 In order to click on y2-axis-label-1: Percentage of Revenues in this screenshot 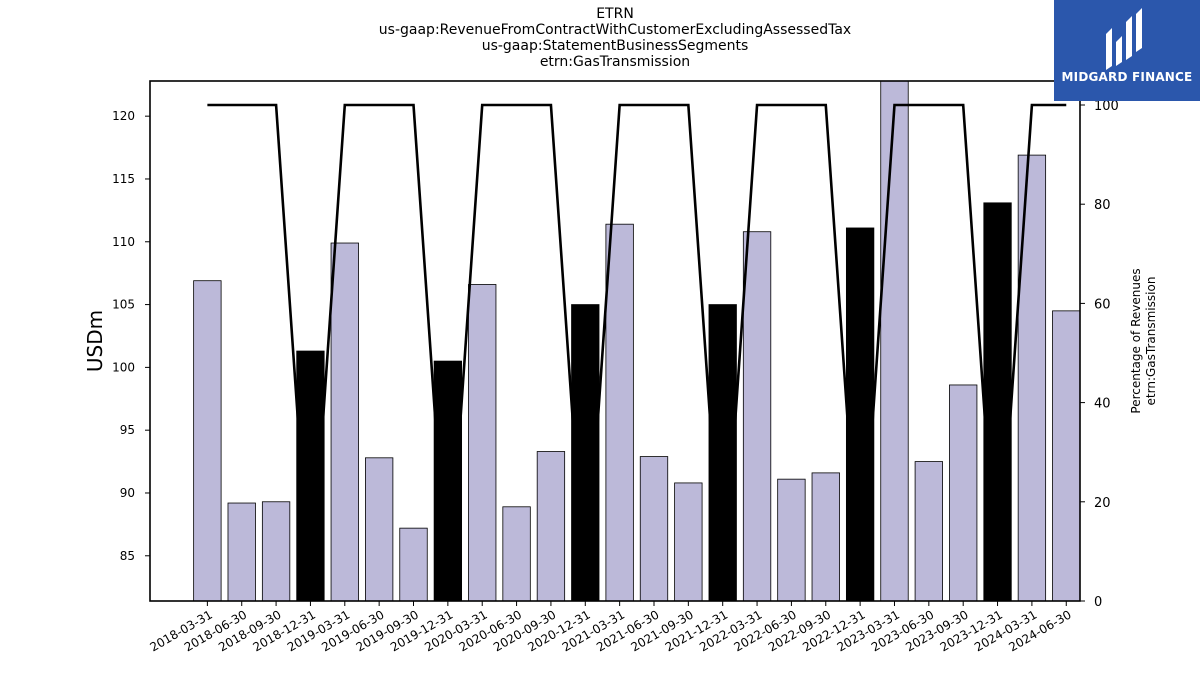, I will do `click(1136, 340)`.